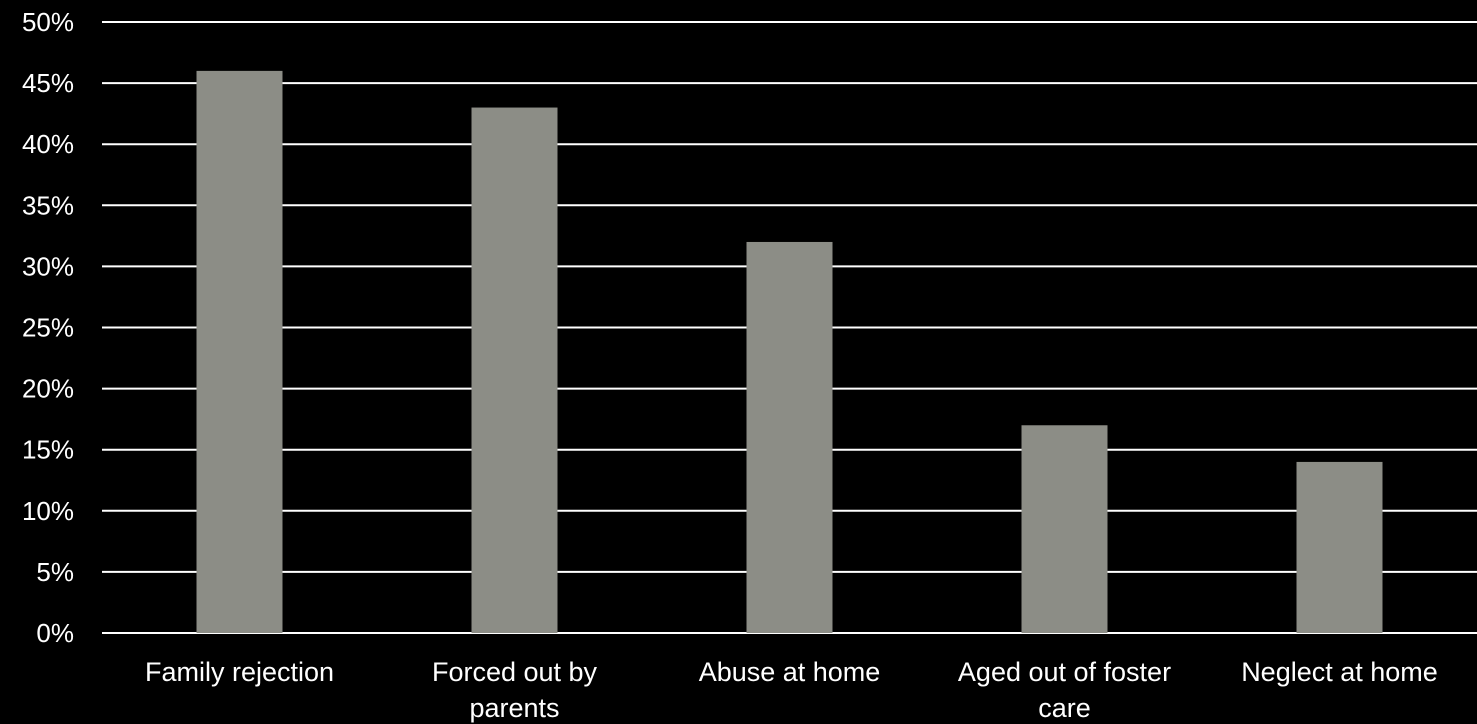 The image size is (1477, 724). I want to click on y-tick-label: 40%, so click(48, 144).